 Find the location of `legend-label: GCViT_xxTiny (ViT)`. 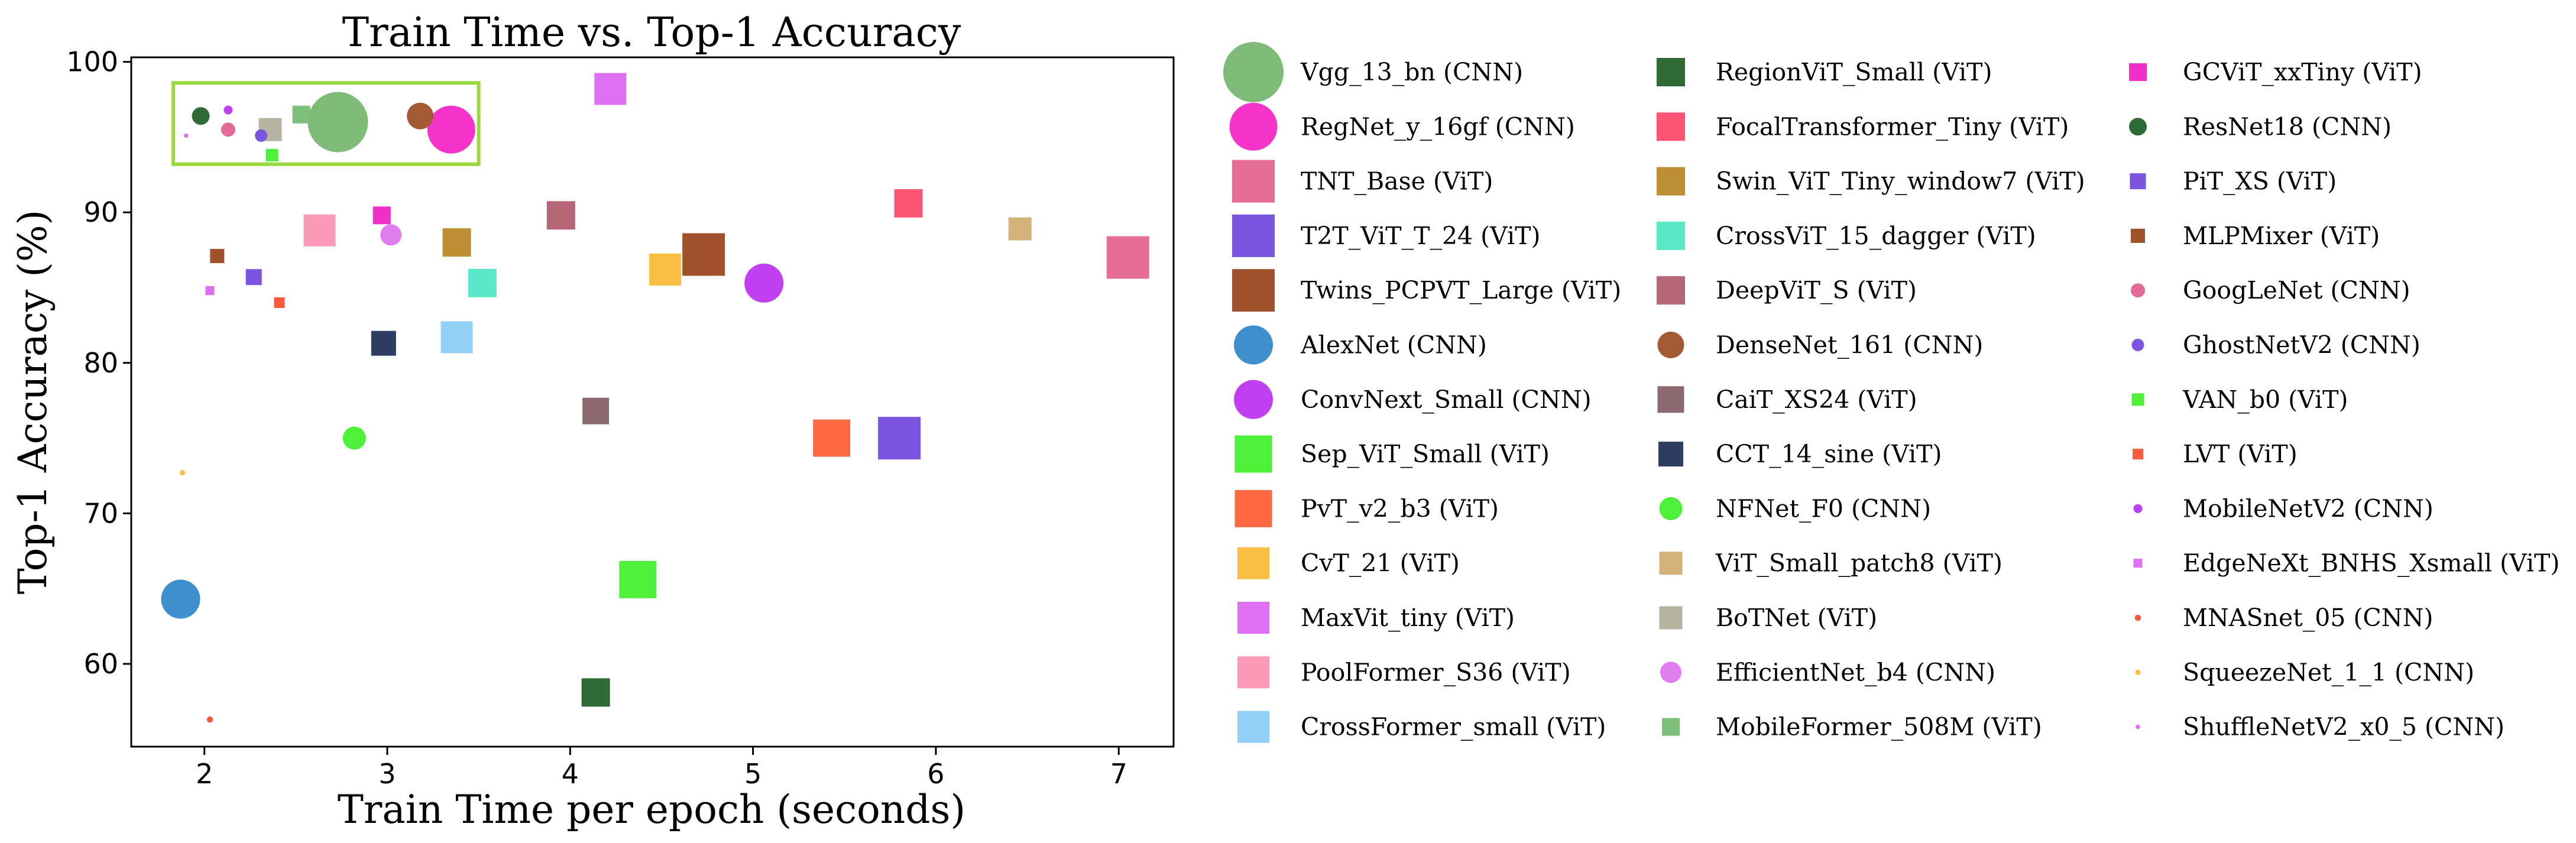

legend-label: GCViT_xxTiny (ViT) is located at coordinates (2302, 72).